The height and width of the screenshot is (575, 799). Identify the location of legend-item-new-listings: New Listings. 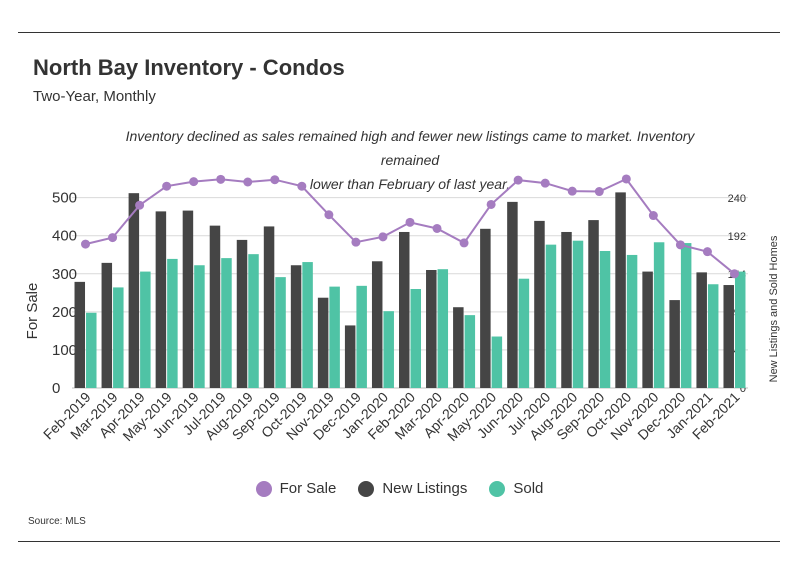
(412, 488).